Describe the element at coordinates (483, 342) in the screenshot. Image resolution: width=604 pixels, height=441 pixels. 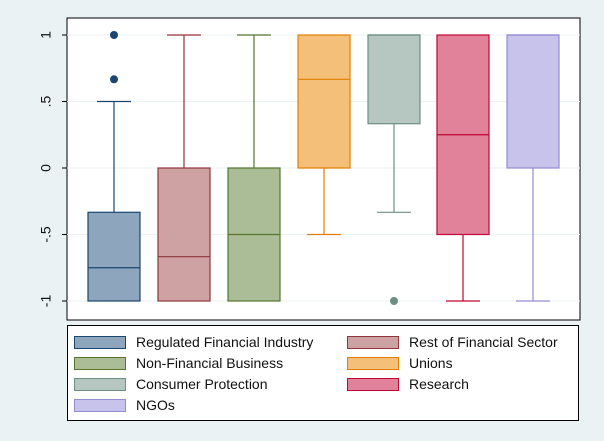
I see `legend-label: Rest of Financial Sector` at that location.